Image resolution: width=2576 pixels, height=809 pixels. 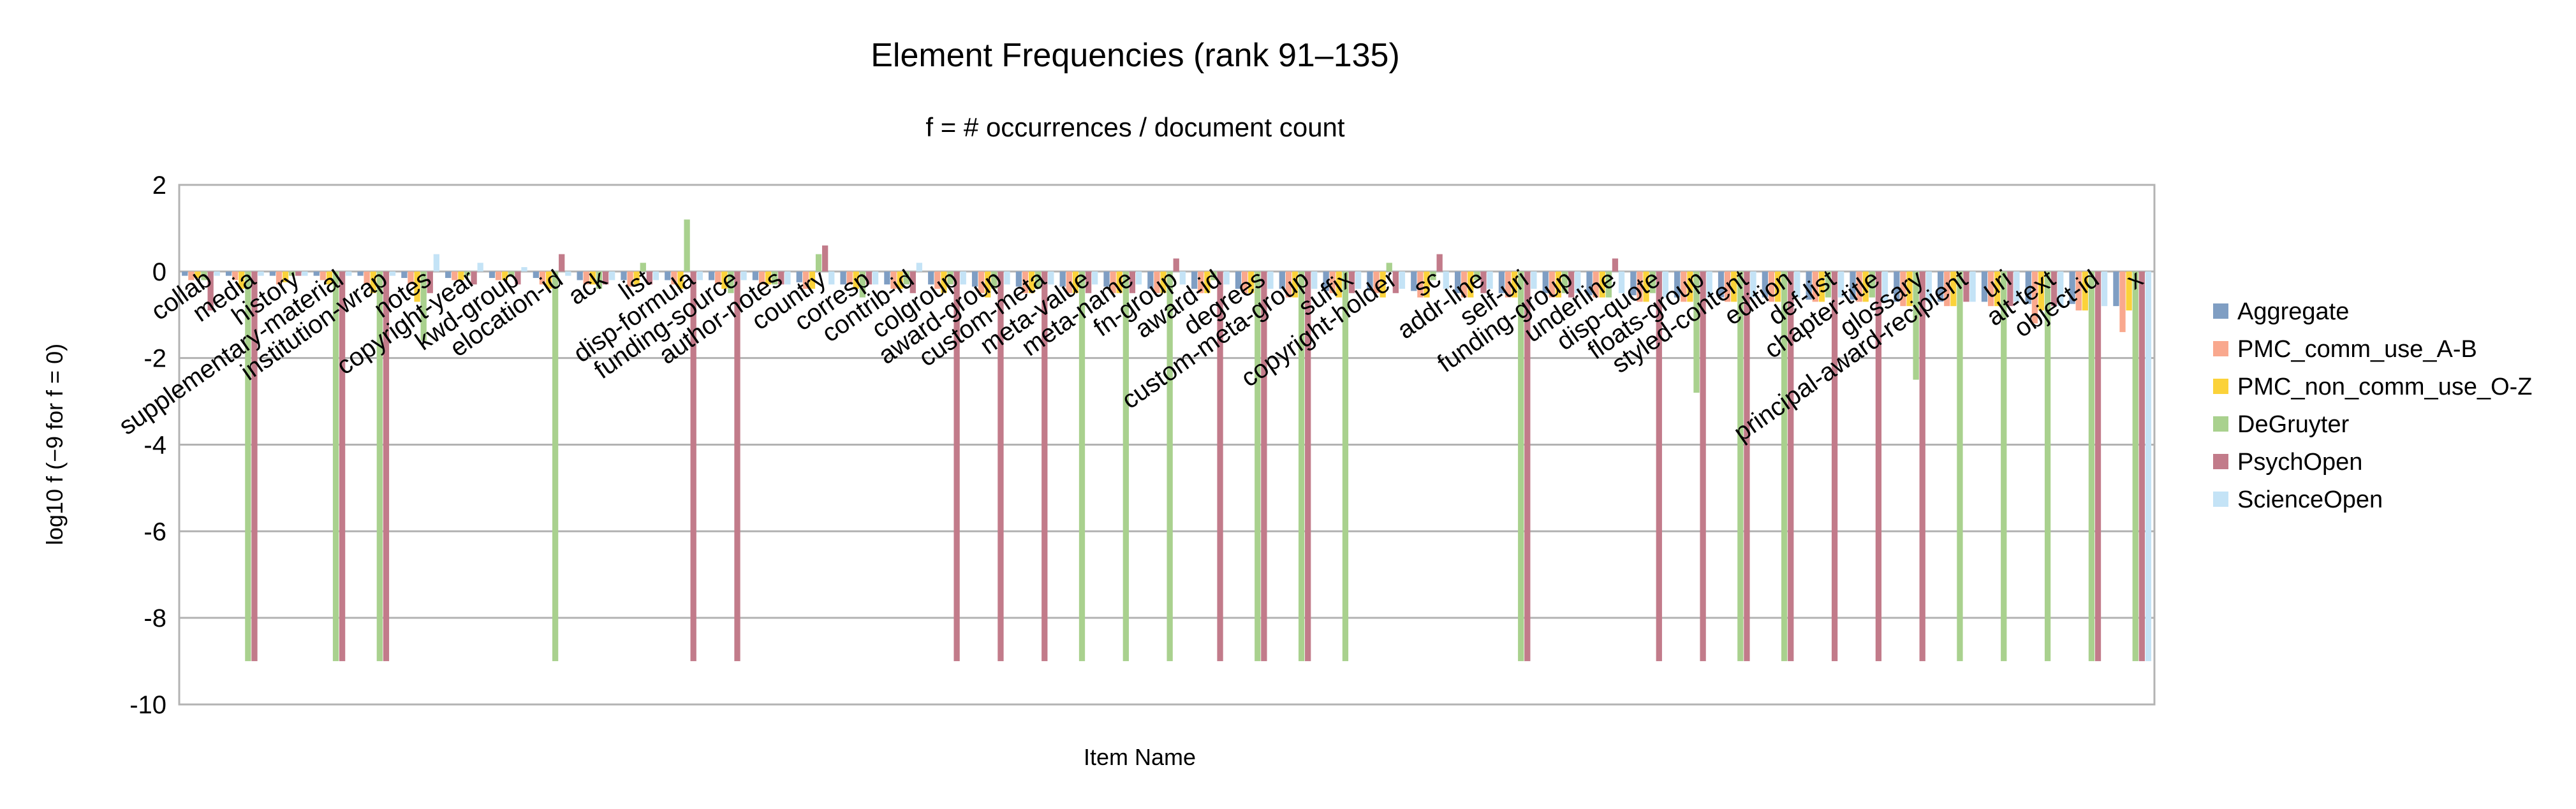 What do you see at coordinates (2299, 462) in the screenshot?
I see `legend-label: PsychOpen` at bounding box center [2299, 462].